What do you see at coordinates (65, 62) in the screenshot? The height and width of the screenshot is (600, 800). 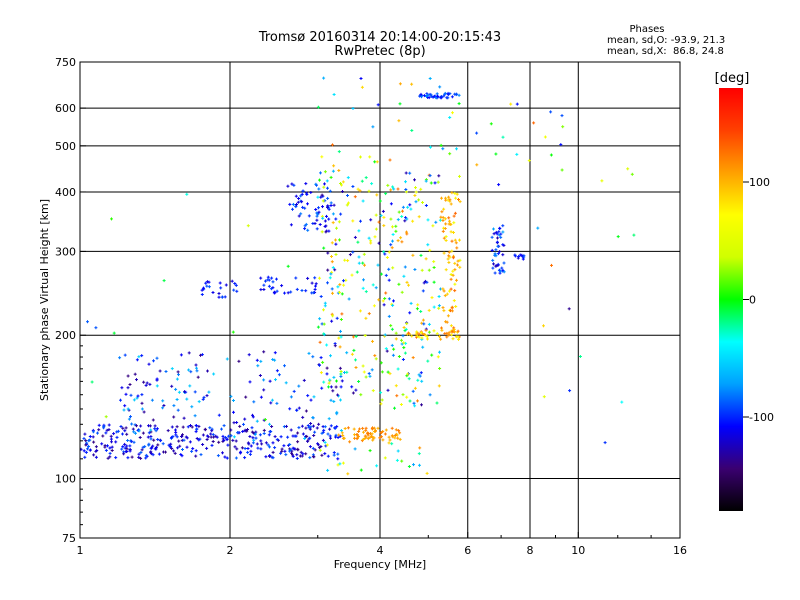 I see `y-tick-label-7: 750` at bounding box center [65, 62].